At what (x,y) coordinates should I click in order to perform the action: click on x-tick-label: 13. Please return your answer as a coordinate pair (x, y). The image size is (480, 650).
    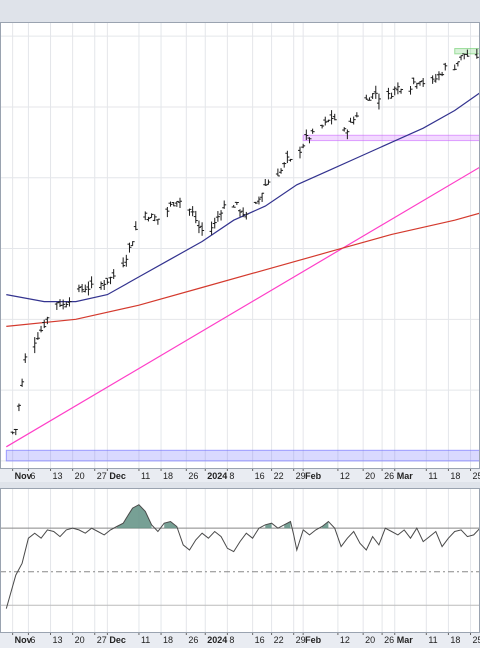
    Looking at the image, I should click on (58, 640).